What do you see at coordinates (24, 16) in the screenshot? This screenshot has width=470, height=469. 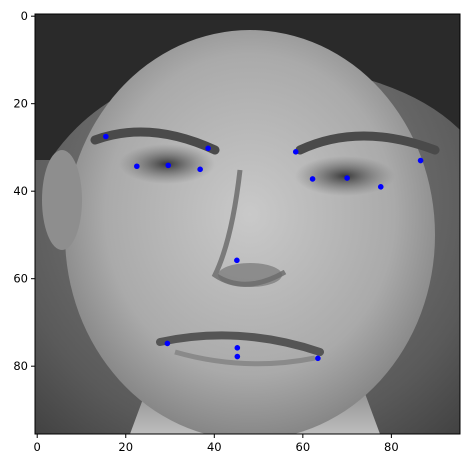 I see `y-tick-label: 0` at bounding box center [24, 16].